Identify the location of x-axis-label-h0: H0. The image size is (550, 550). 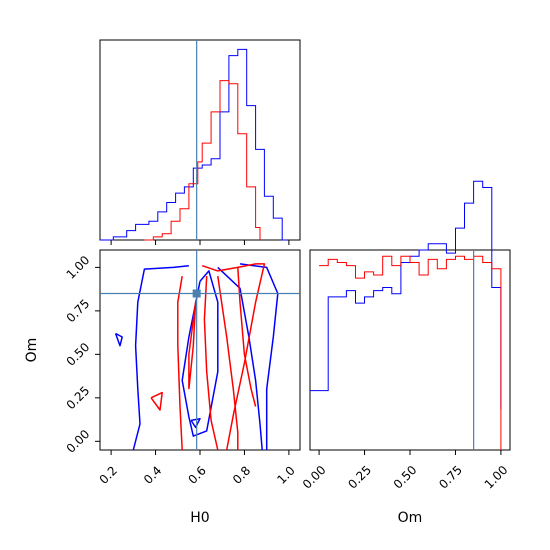
(199, 518).